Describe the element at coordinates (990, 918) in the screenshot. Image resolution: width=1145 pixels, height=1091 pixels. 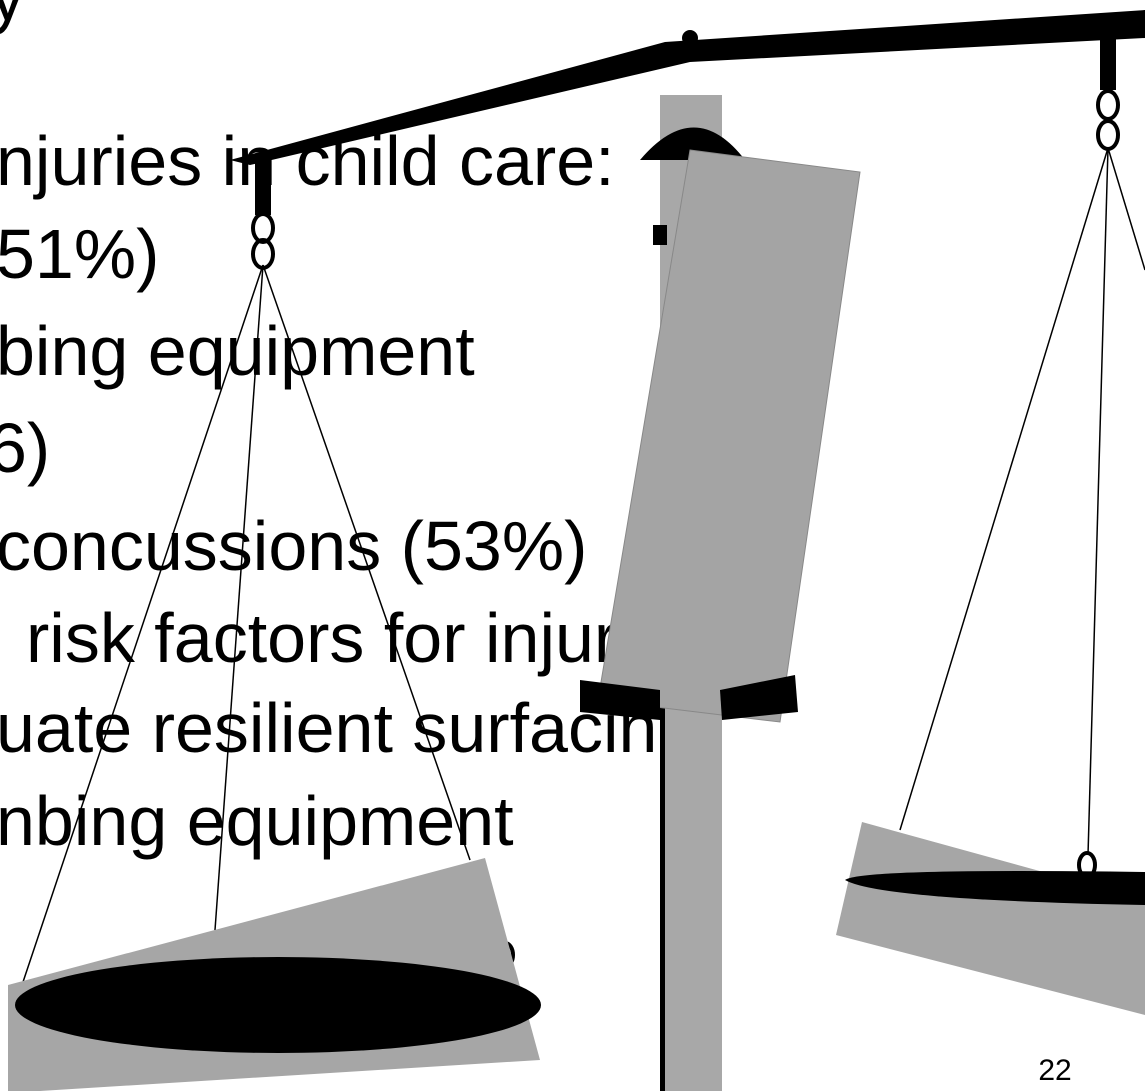
I see `right-pan` at that location.